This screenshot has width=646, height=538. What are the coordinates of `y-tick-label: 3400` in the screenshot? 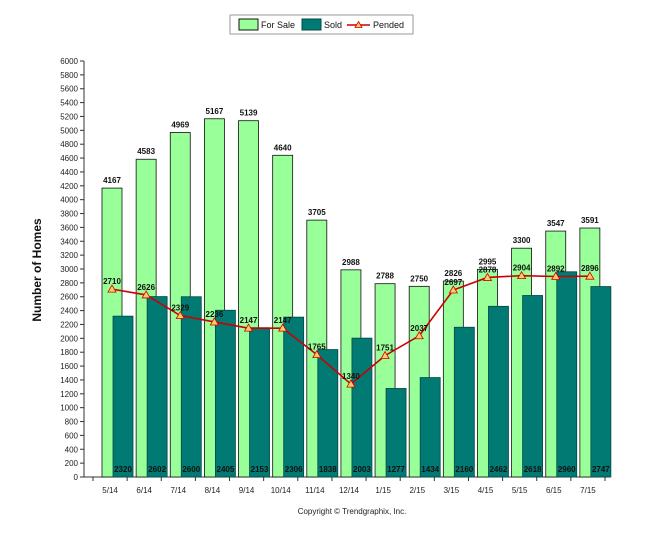 It's located at (69, 241).